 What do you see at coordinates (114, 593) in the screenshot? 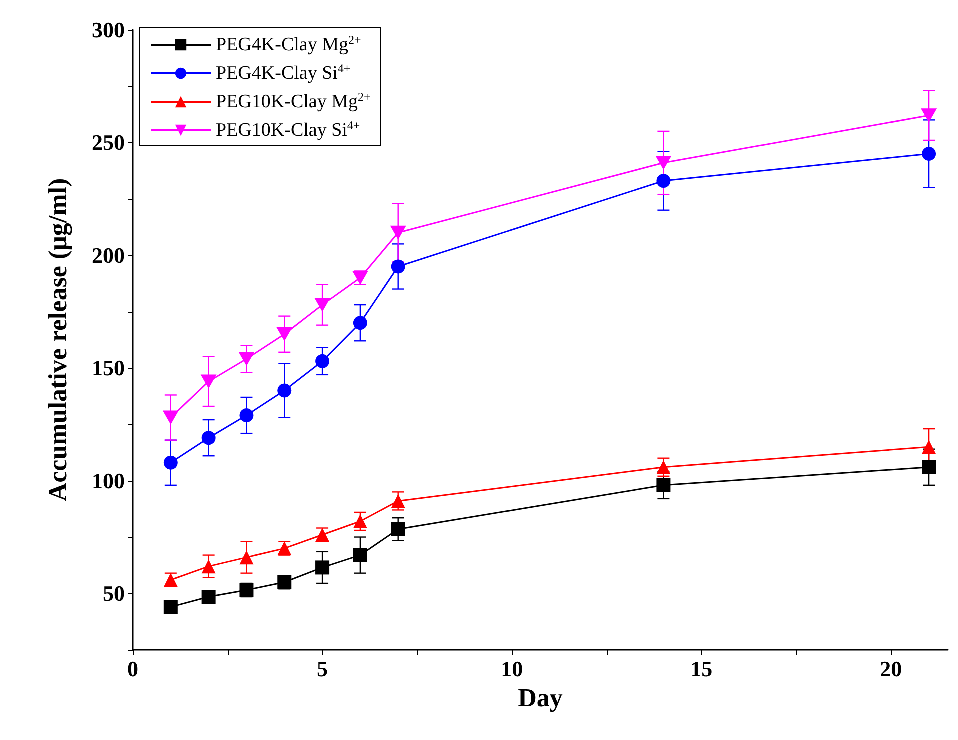
I see `y-tick-label: 50` at bounding box center [114, 593].